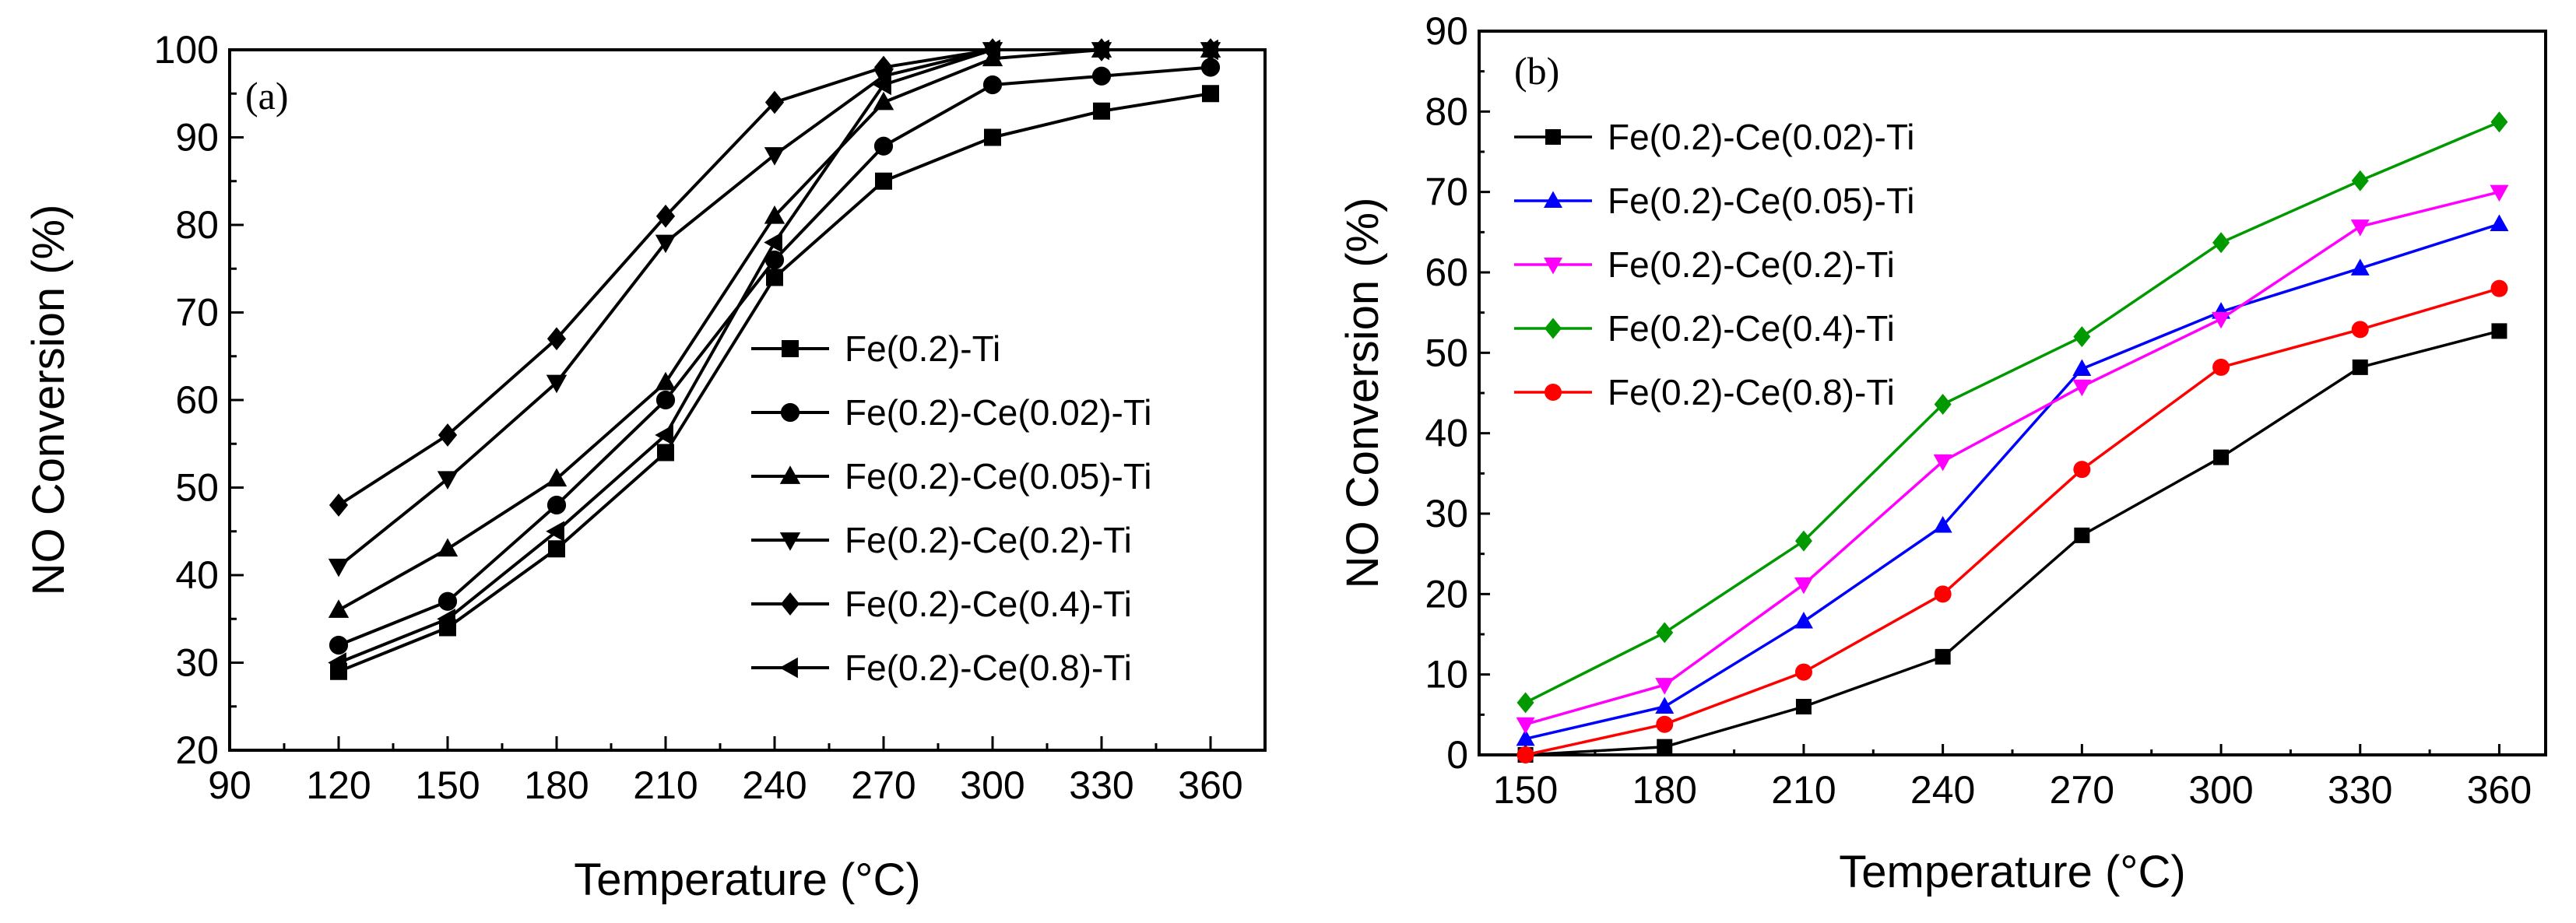 This screenshot has height=923, width=2576. I want to click on legend-label: Fe(0.2)-Ce(0.02)-Ti, so click(998, 412).